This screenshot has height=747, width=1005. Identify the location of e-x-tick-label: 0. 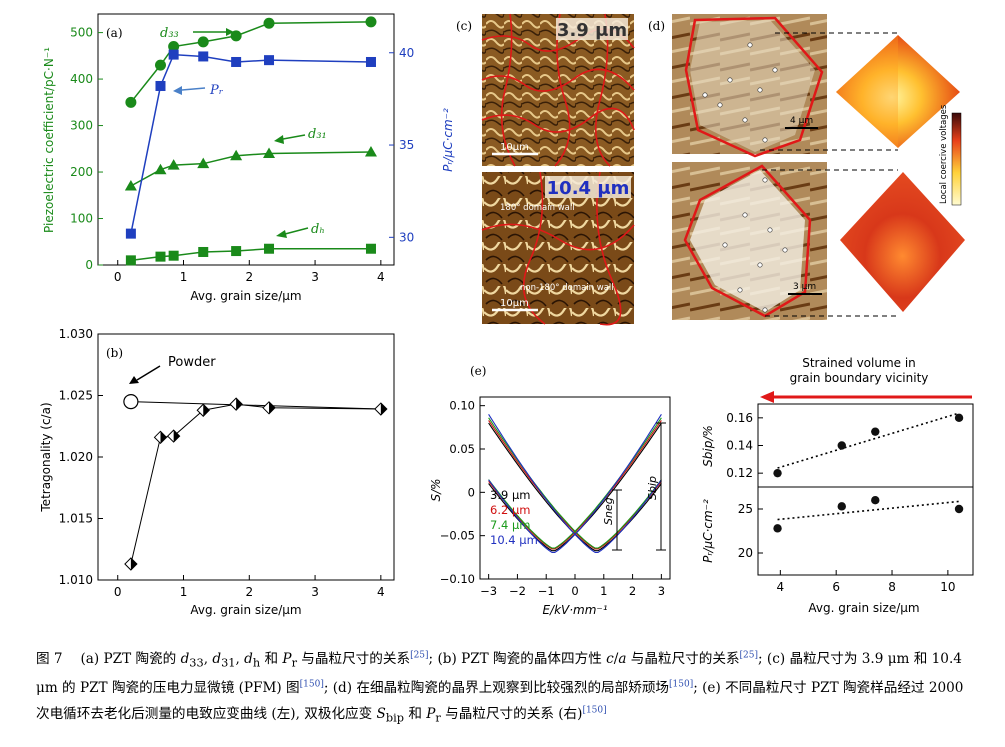
(574, 591).